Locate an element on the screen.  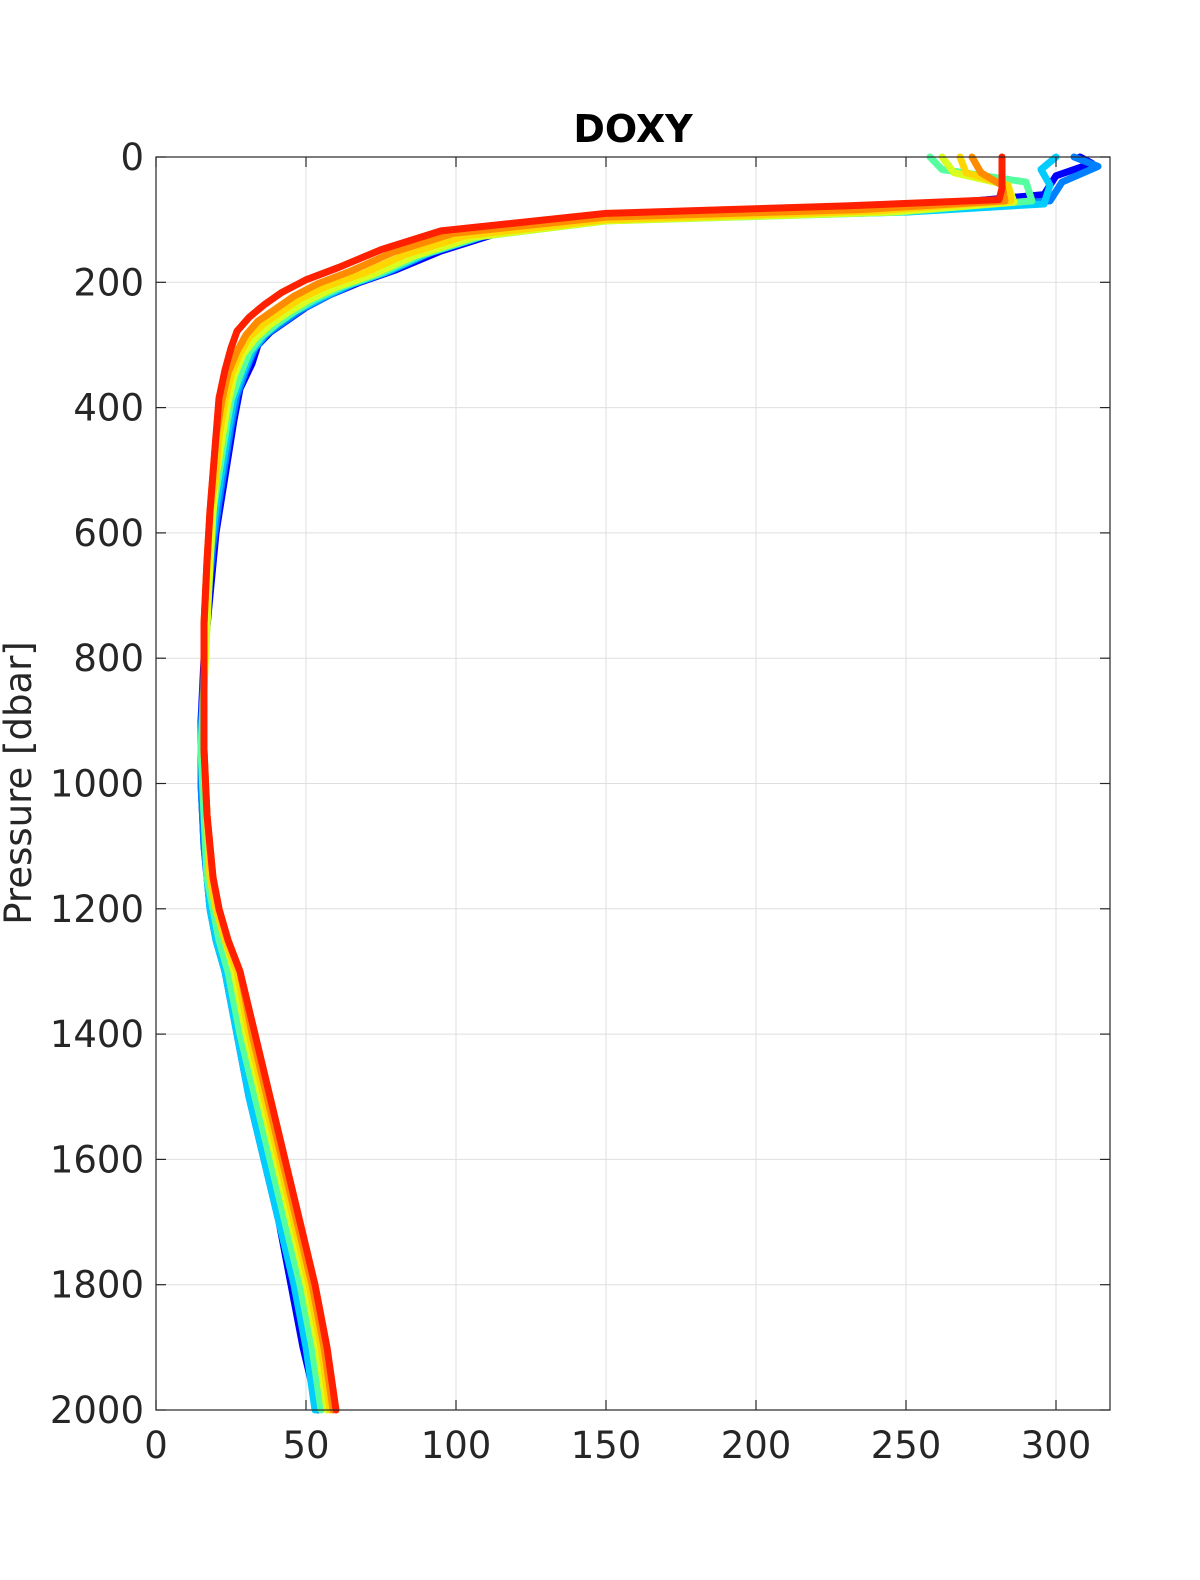
y-tick-label: 800 is located at coordinates (108, 658).